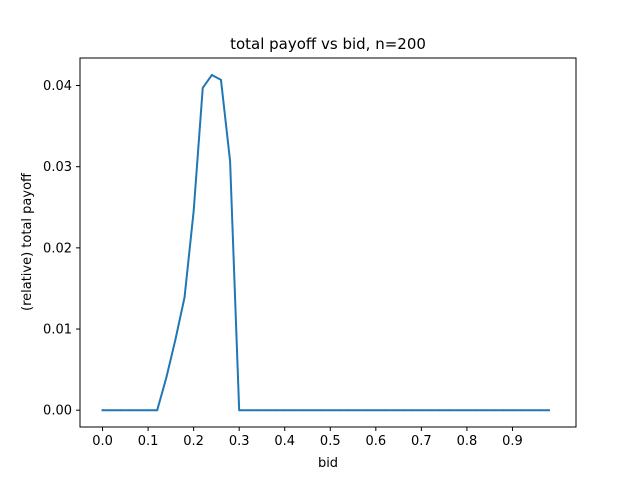  I want to click on y-tick-label: 0.00, so click(57, 411).